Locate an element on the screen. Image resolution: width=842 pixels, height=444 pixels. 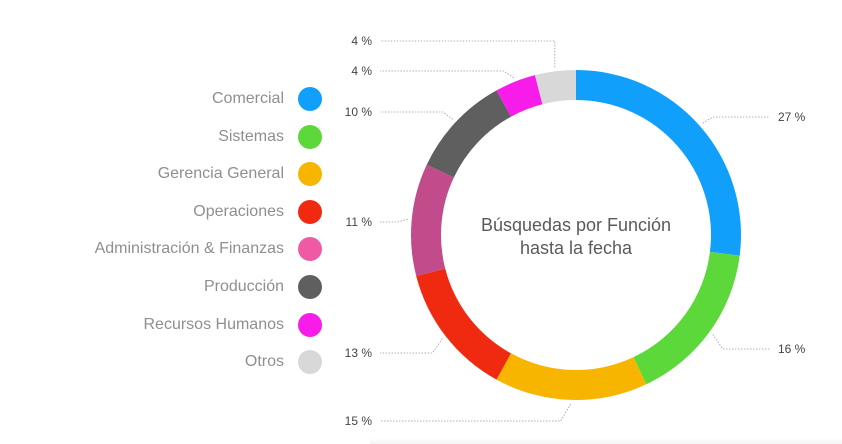
chart-title: Búsquedas por Función is located at coordinates (576, 225).